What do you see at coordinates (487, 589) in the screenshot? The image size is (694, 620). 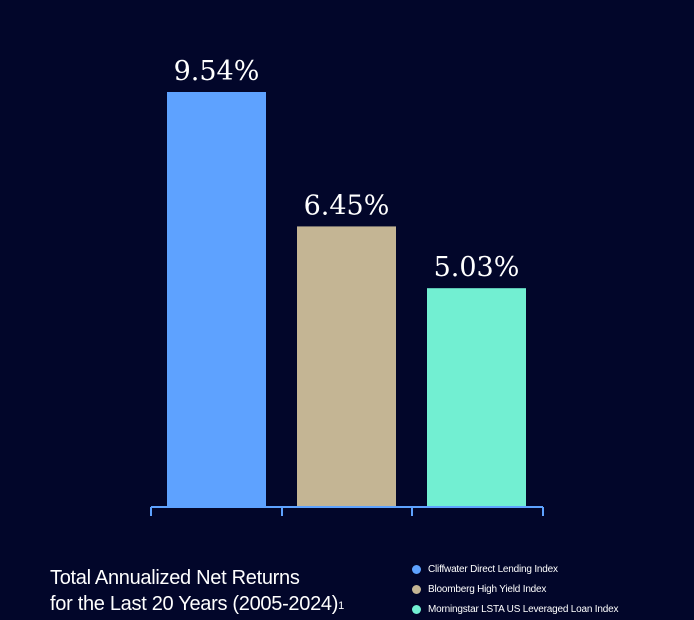 I see `legend-label: Bloomberg High Yield Index` at bounding box center [487, 589].